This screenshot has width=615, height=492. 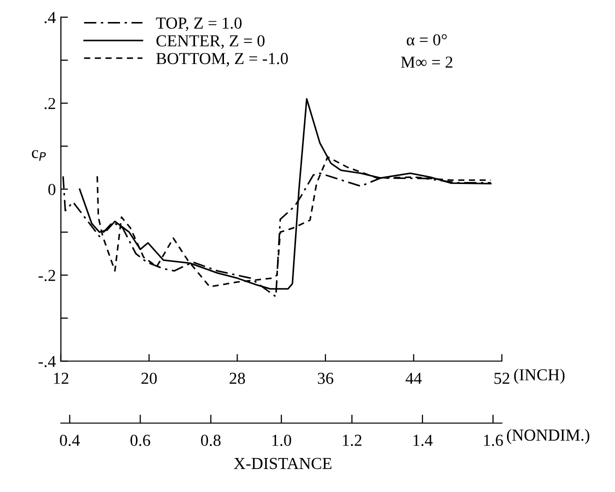 I want to click on annotation: α = 0°, so click(x=426, y=40).